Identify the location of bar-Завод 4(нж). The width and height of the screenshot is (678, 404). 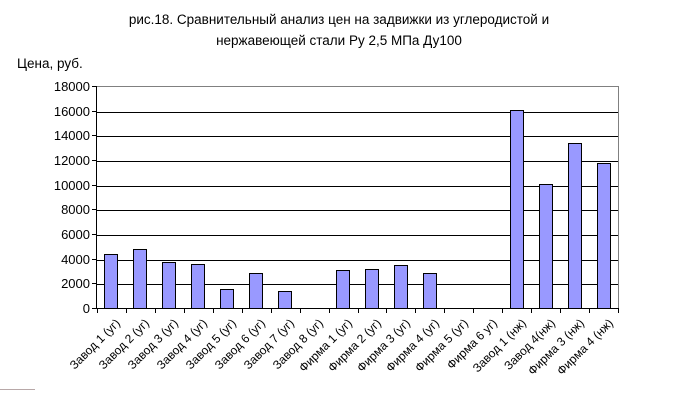
(545, 246).